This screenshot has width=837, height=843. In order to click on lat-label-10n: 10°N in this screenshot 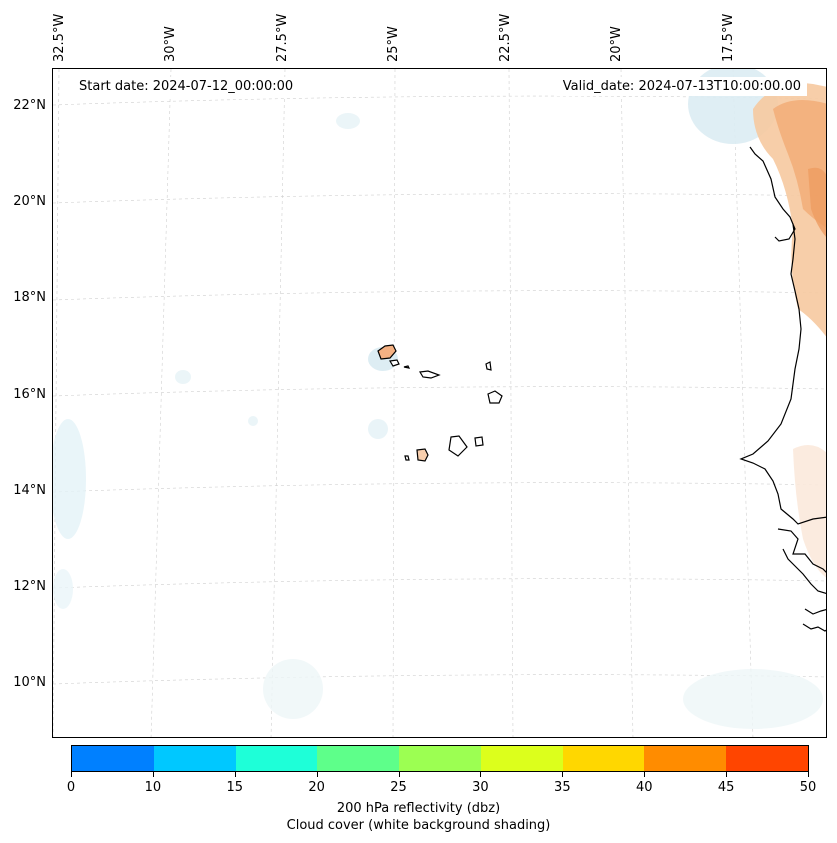, I will do `click(29, 682)`.